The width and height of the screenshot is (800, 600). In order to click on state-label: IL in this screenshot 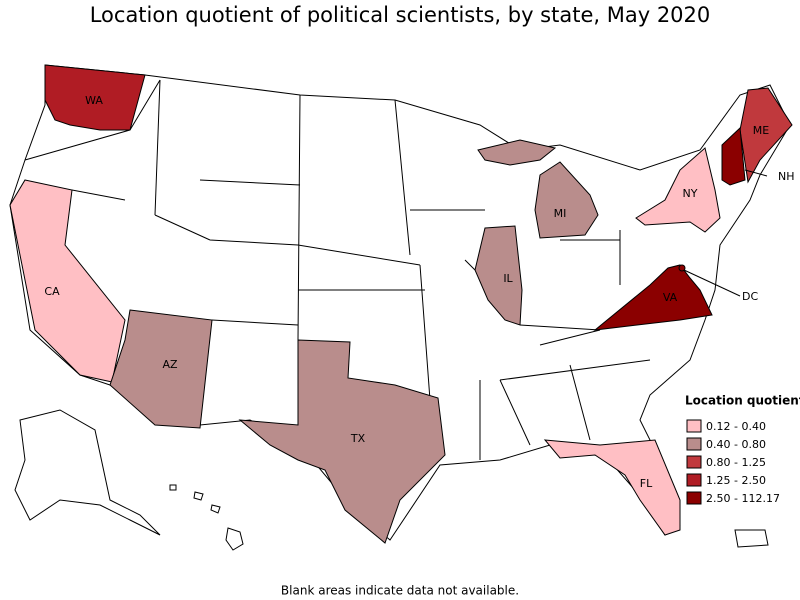, I will do `click(508, 278)`.